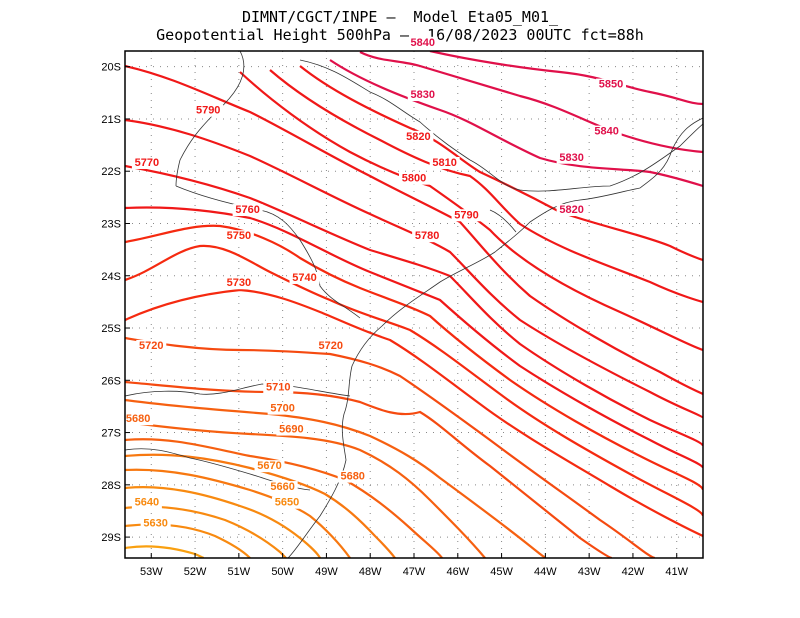 This screenshot has height=618, width=800. Describe the element at coordinates (238, 390) in the screenshot. I see `state-border-pr-sc` at that location.